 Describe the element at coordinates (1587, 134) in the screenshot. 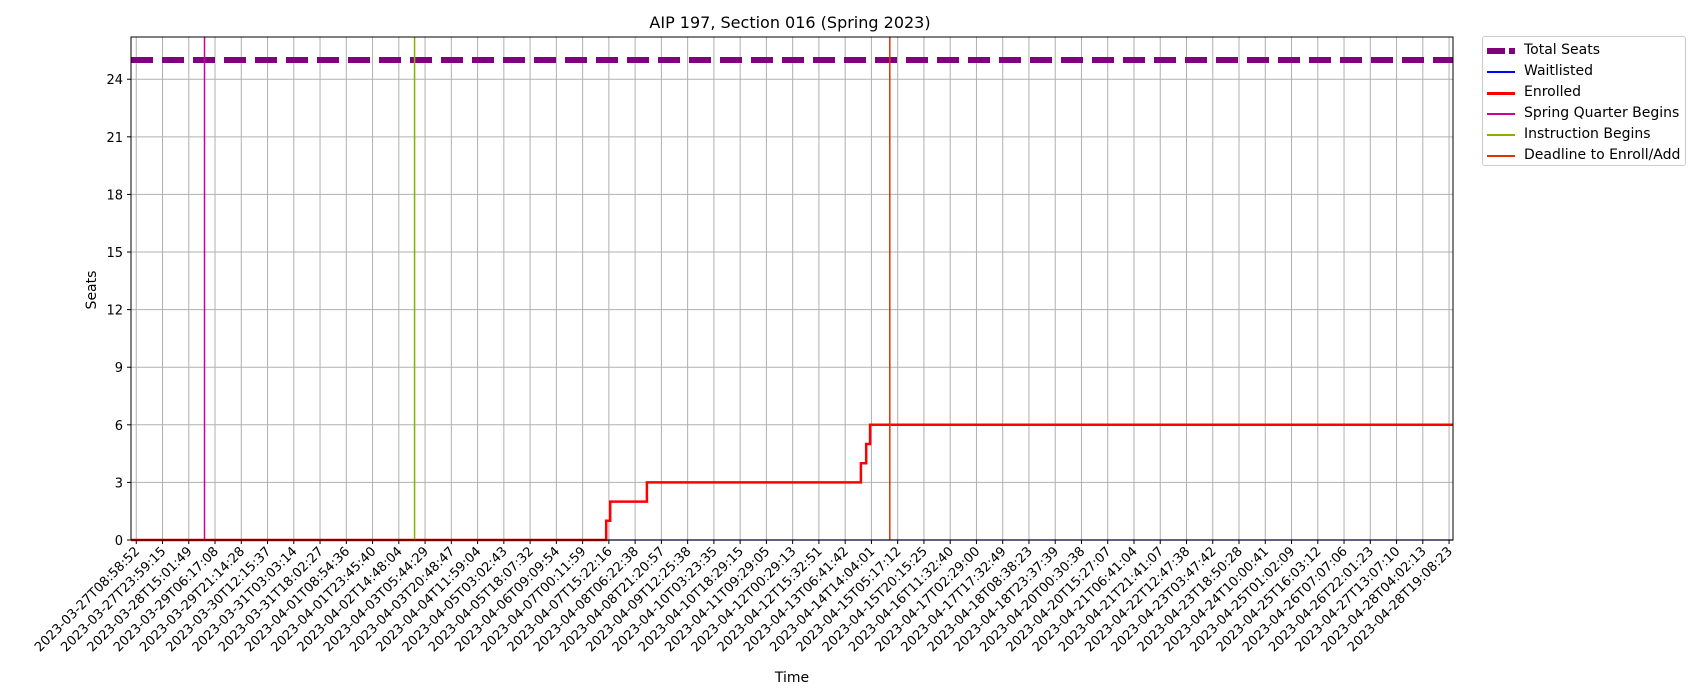

I see `legend-label: Instruction Begins` at that location.